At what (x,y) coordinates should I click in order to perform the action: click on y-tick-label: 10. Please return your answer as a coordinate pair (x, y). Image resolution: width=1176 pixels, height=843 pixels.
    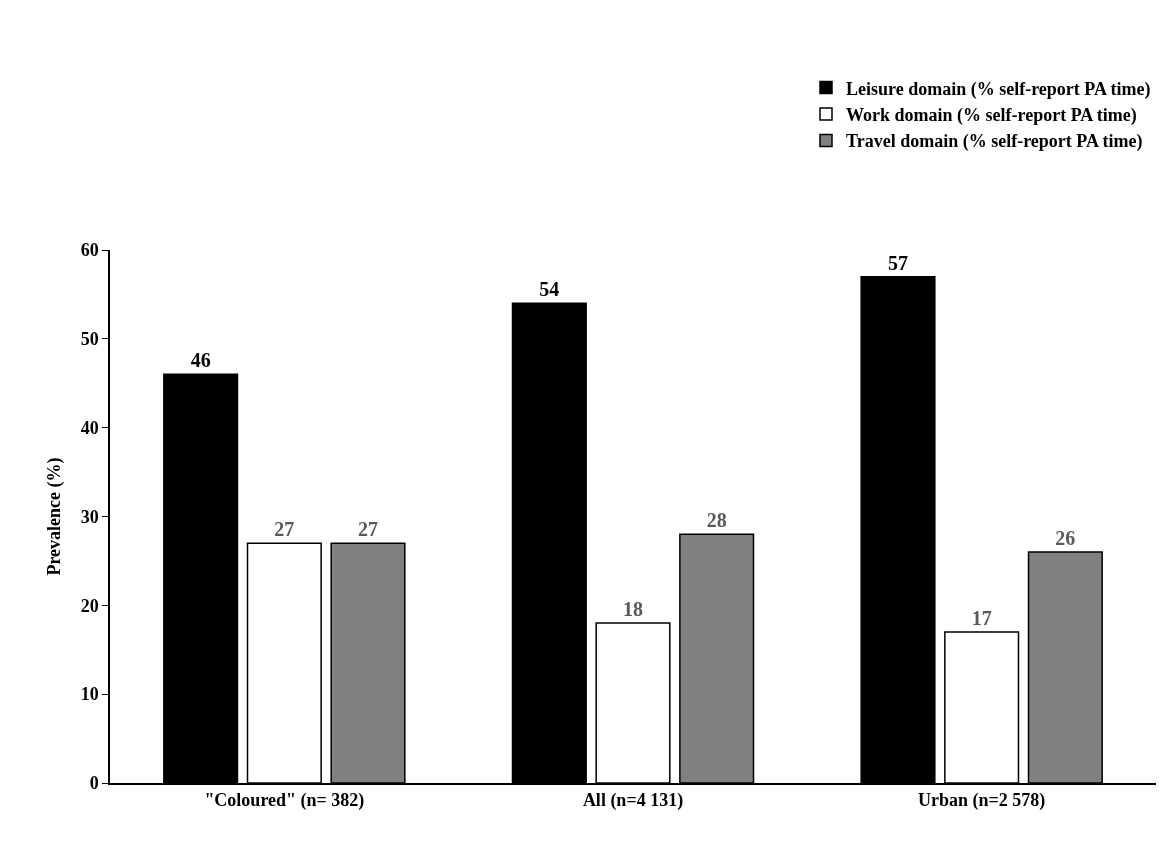
    Looking at the image, I should click on (89, 694).